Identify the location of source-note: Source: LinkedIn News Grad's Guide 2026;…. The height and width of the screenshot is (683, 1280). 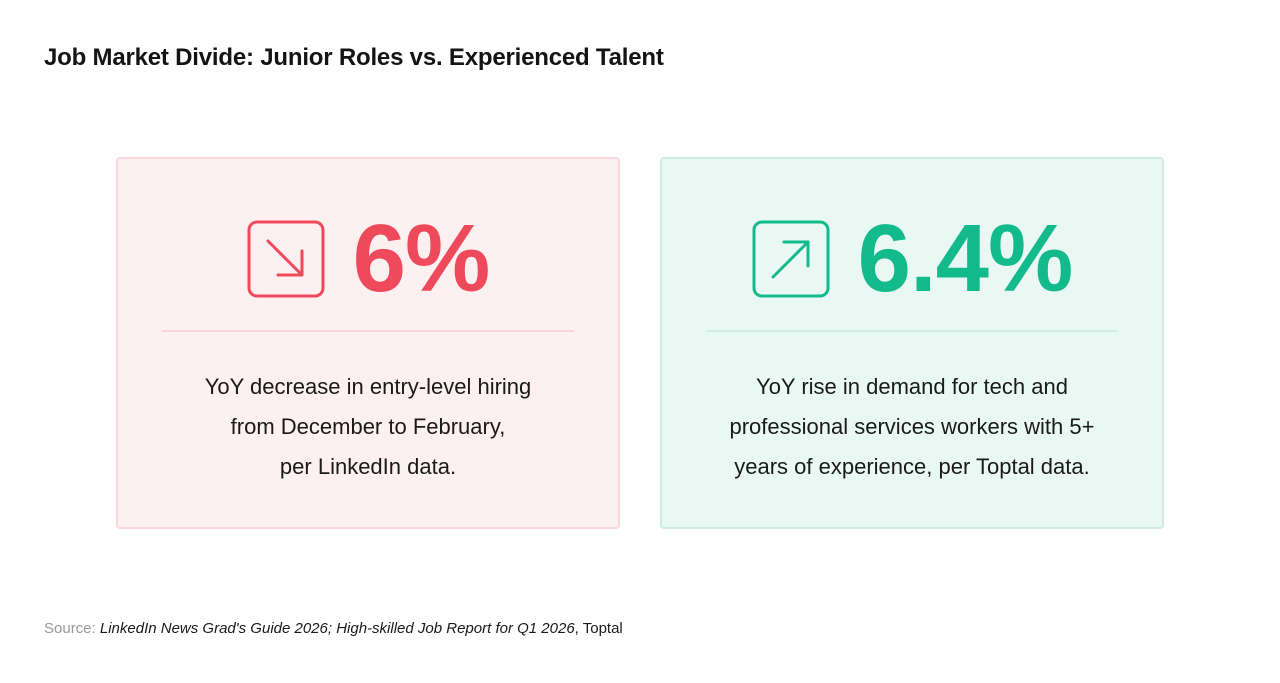
(333, 628).